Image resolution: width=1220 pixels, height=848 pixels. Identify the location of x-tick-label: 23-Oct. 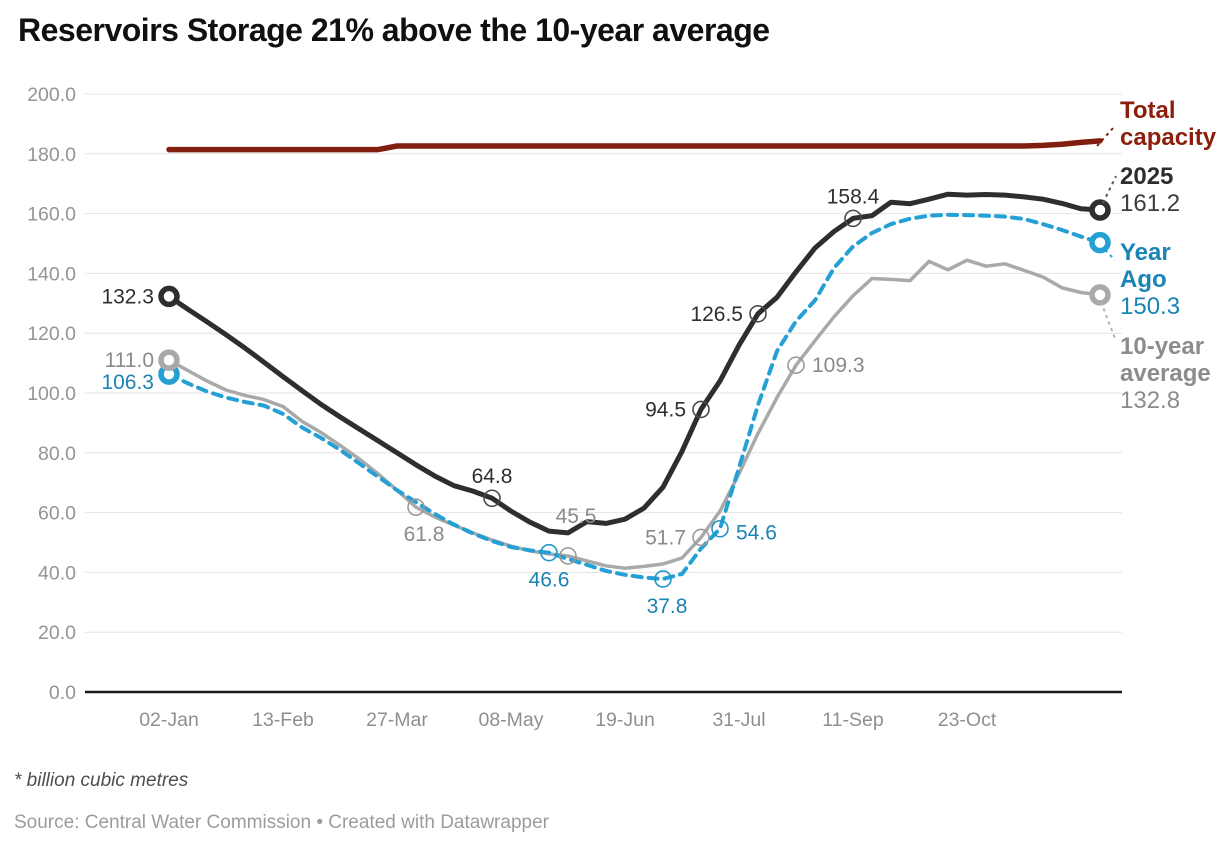
(967, 720).